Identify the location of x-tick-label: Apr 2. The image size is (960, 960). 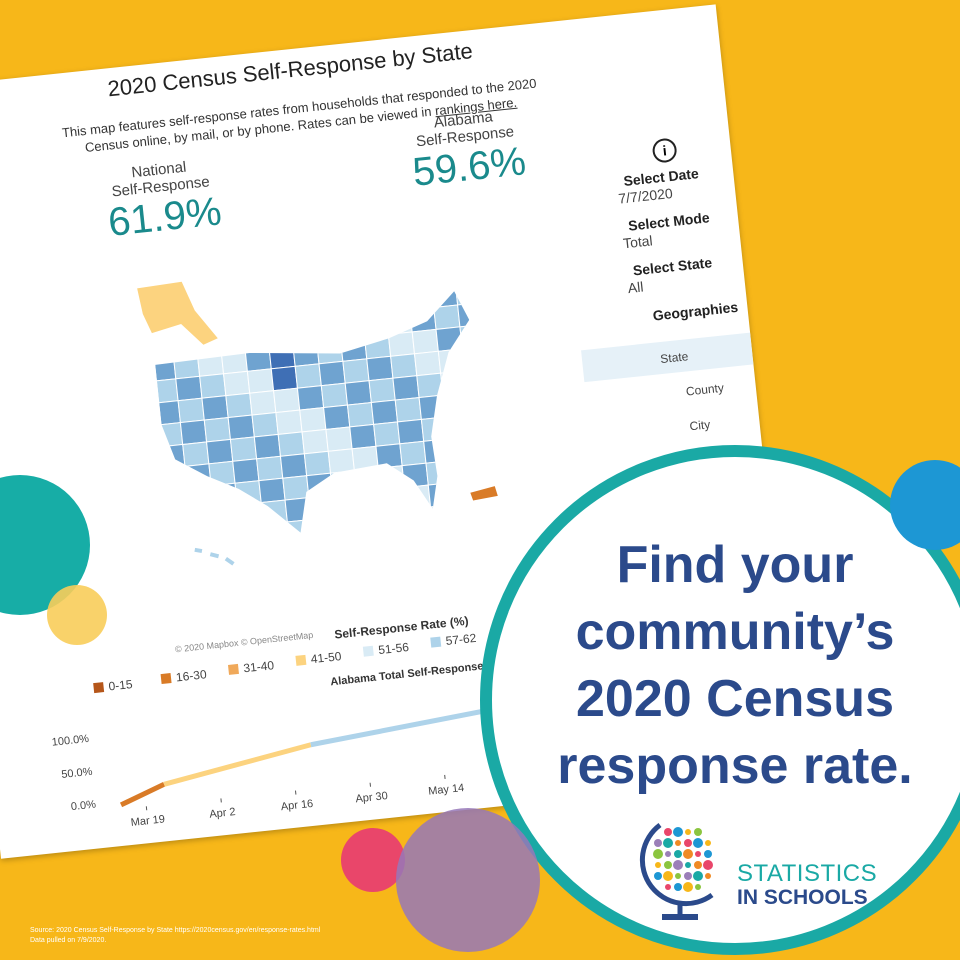
(222, 813).